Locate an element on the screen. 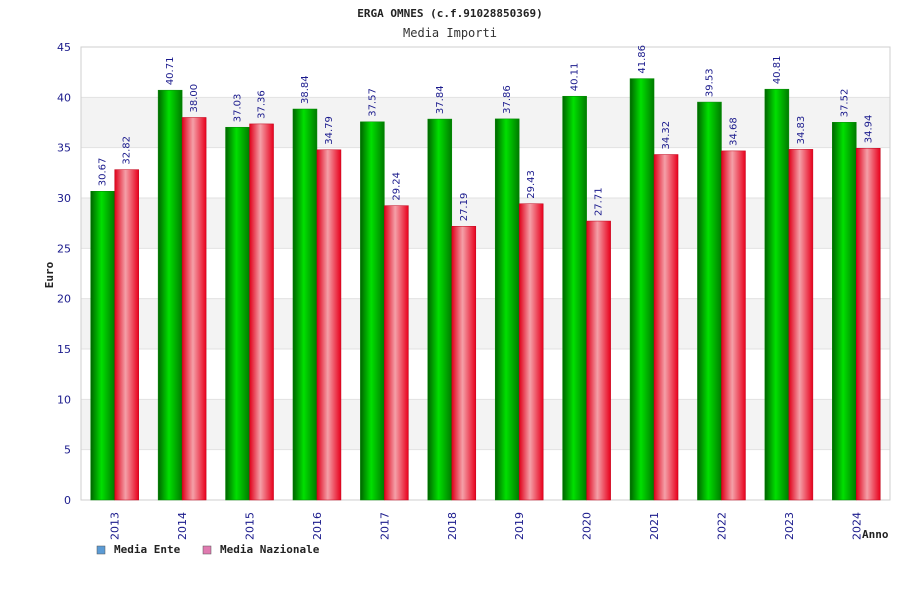  x-tick-label: 2023 is located at coordinates (789, 526).